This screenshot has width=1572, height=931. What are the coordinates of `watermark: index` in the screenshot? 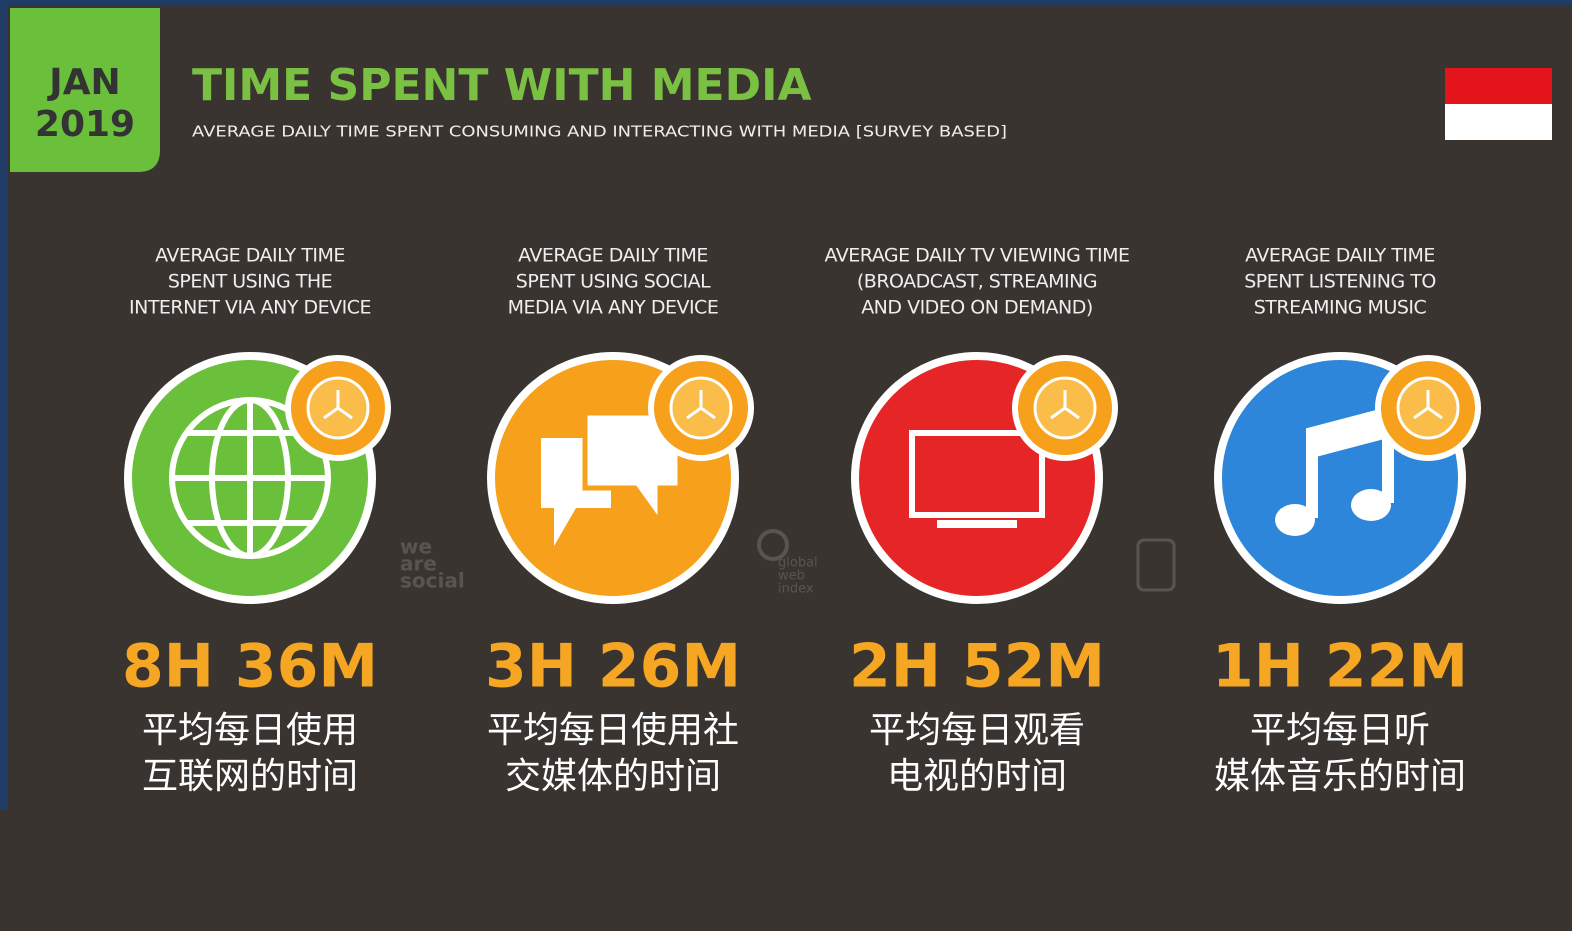 It's located at (796, 589).